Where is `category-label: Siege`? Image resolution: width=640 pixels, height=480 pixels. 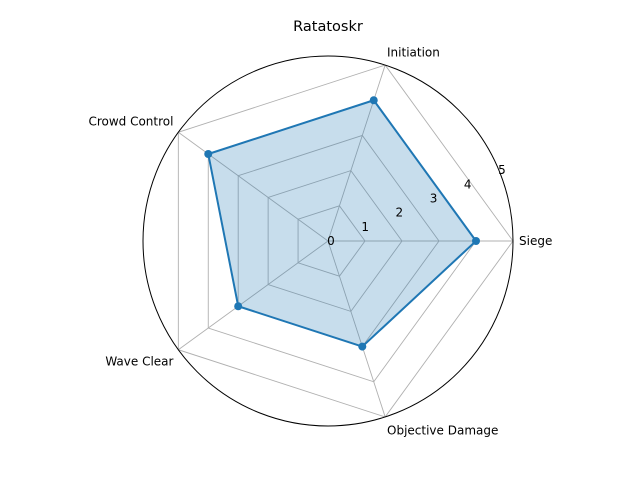
category-label: Siege is located at coordinates (535, 241).